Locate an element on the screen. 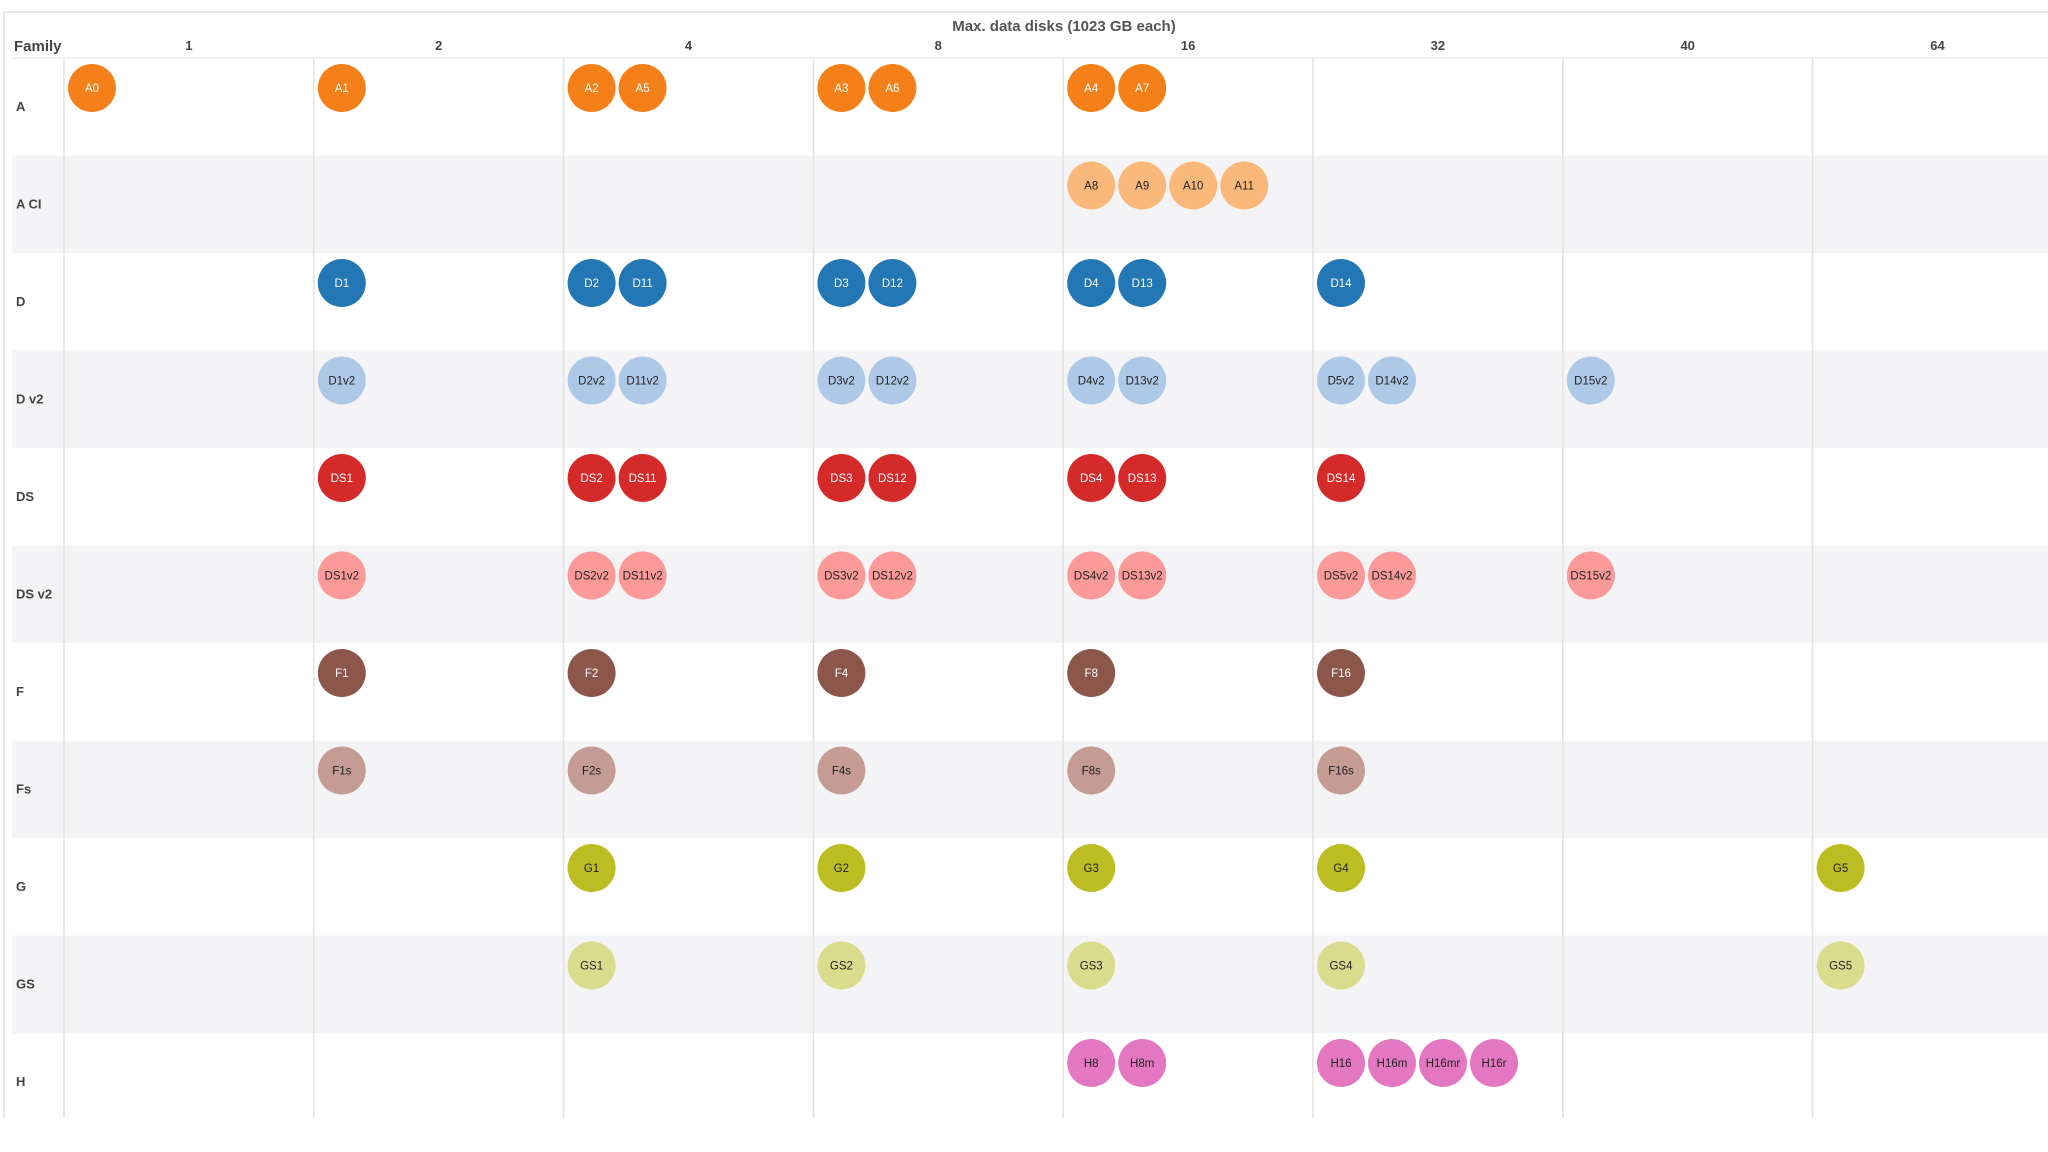  vm-size-label: H16m is located at coordinates (1392, 1064).